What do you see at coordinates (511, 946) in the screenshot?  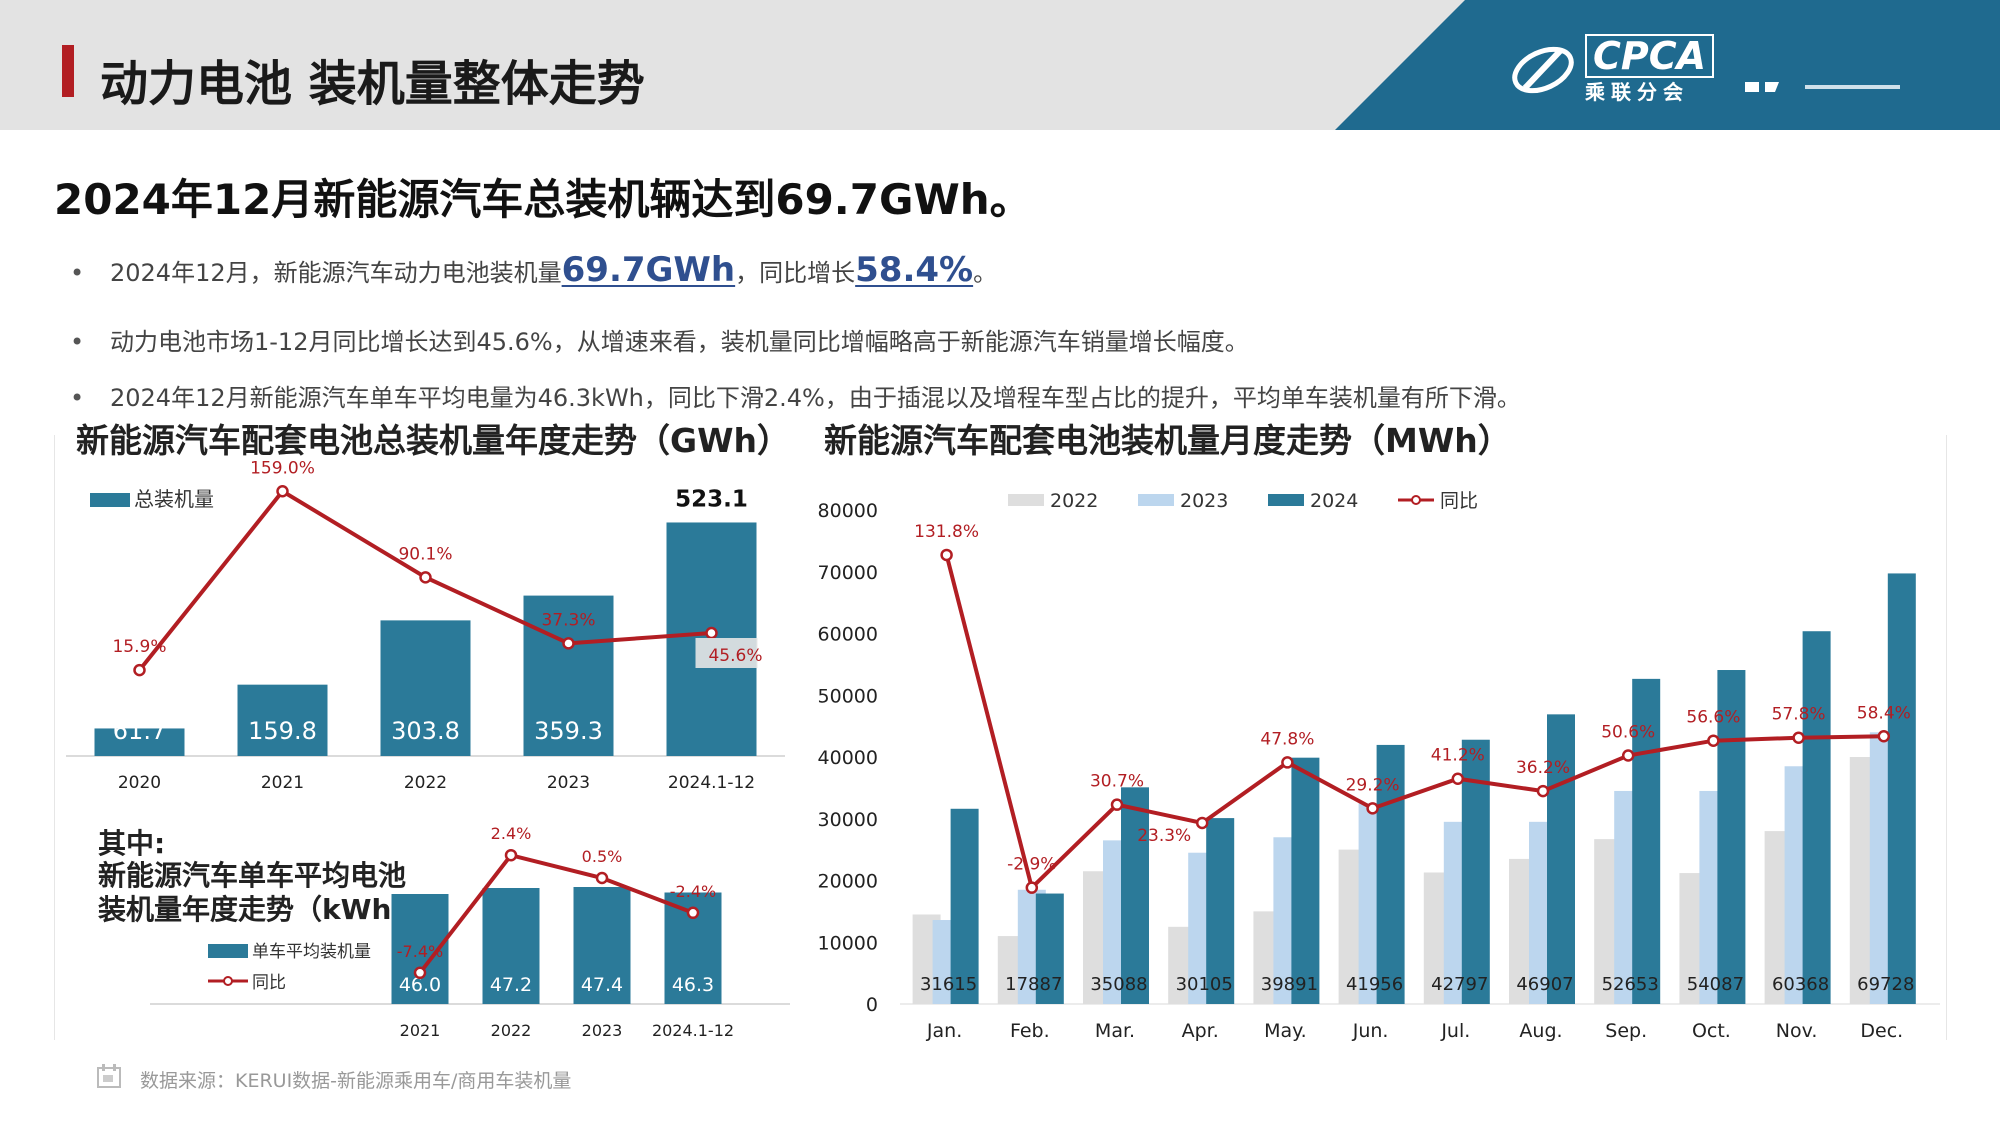 I see `bar-per-vehicle` at bounding box center [511, 946].